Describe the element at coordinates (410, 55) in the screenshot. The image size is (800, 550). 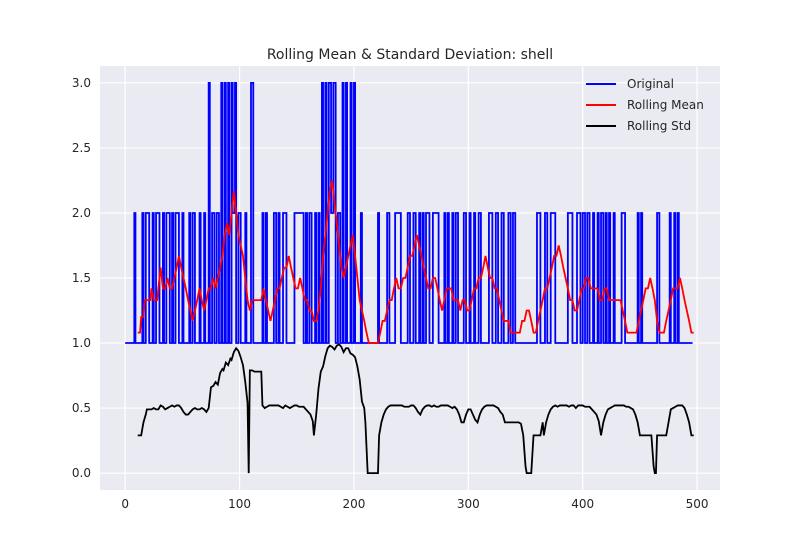
I see `chart-title: Rolling Mean & Standard Deviation: shell` at that location.